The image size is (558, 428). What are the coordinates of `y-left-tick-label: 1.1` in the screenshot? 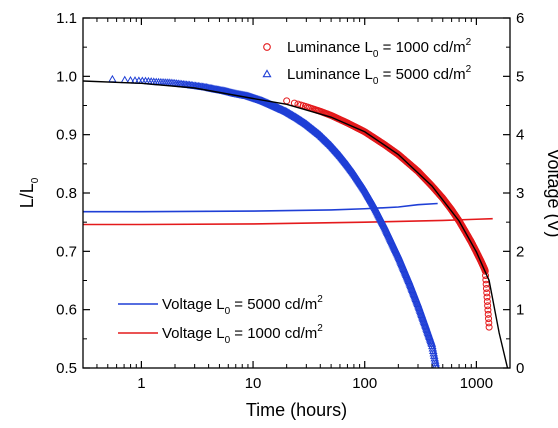 It's located at (66, 18).